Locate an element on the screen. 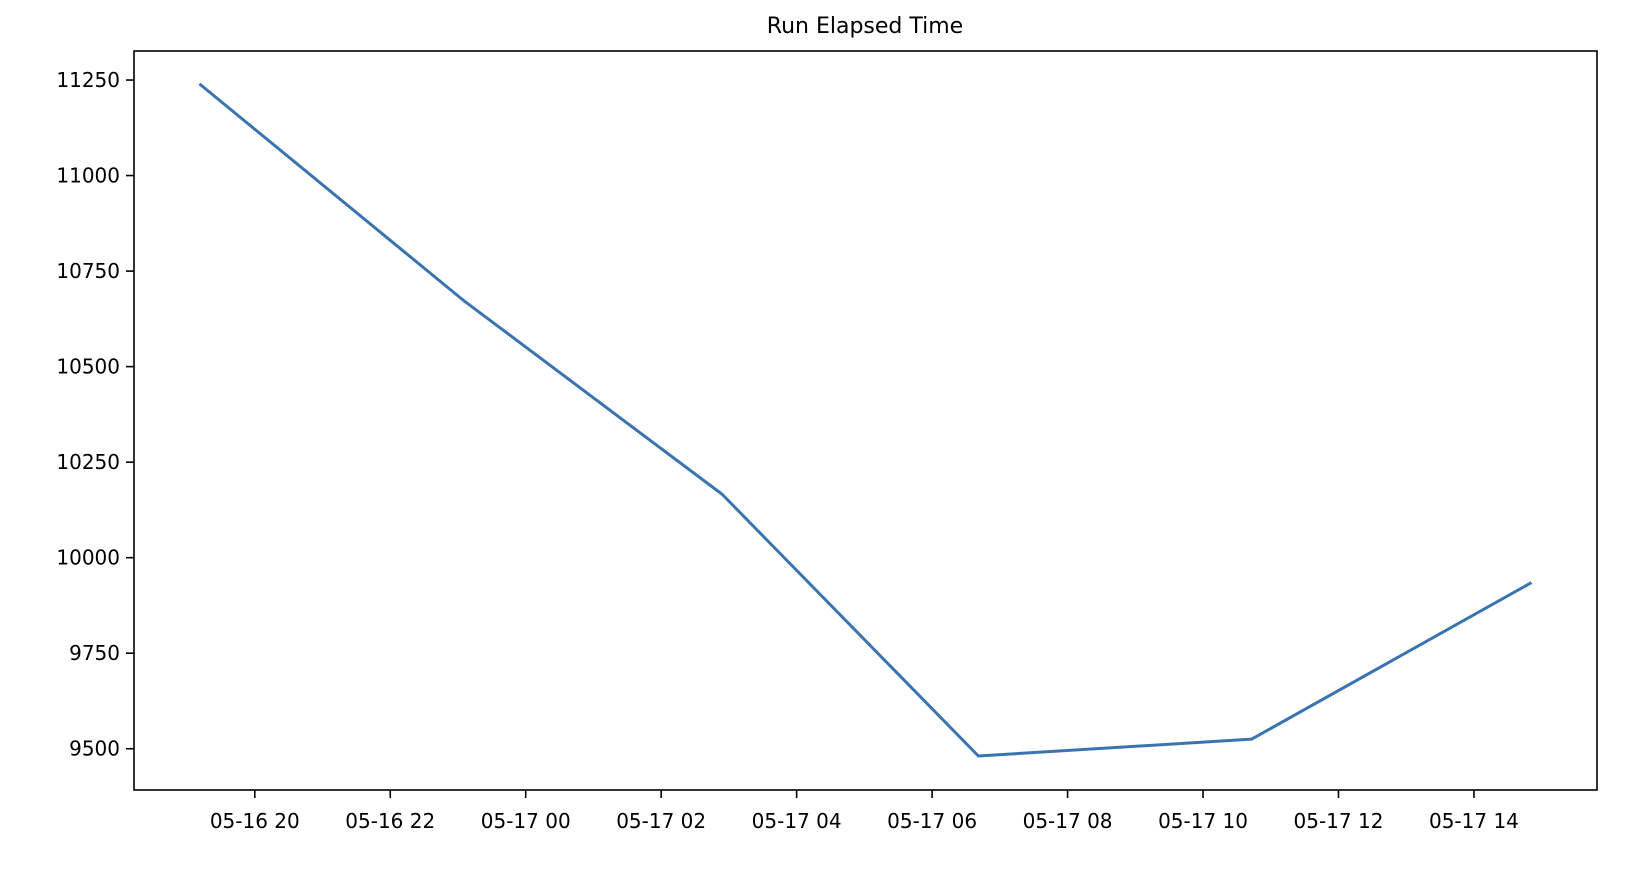 This screenshot has height=872, width=1640. y-axis: 9500 9750 10000 10250 10500 10750 11000 11250 is located at coordinates (95, 414).